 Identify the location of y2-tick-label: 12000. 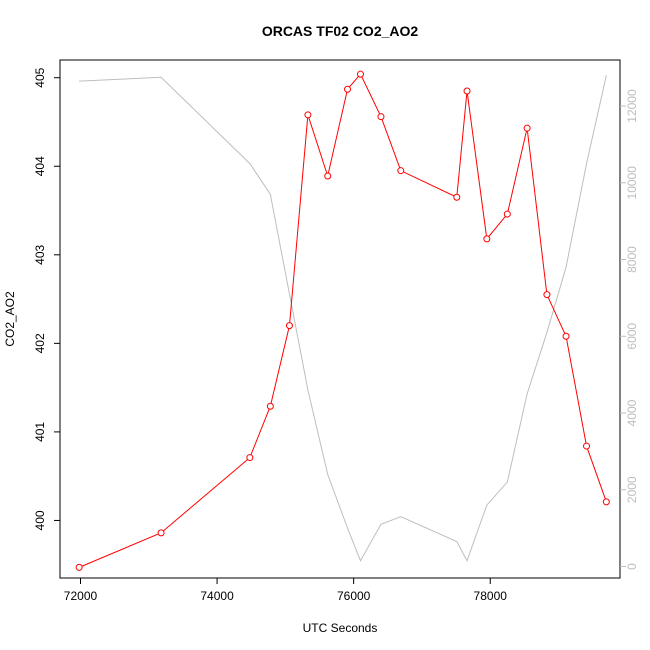
(632, 106).